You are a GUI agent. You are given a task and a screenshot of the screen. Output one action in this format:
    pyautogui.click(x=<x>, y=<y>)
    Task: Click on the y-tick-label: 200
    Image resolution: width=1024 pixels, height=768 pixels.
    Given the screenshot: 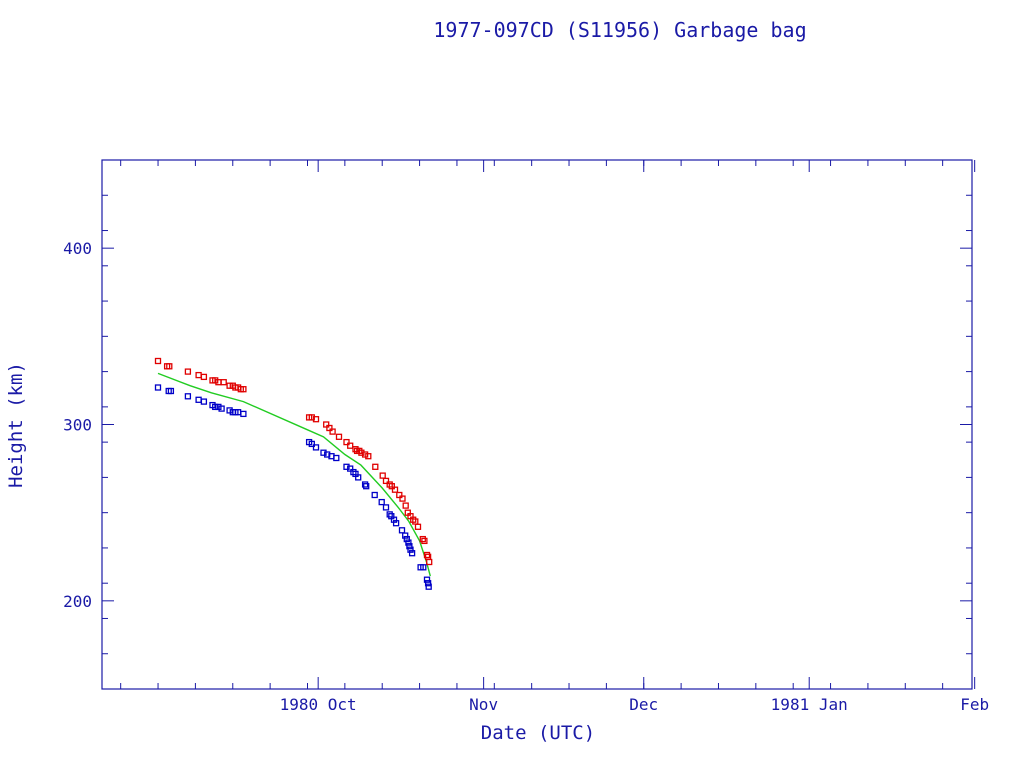 What is the action you would take?
    pyautogui.click(x=77, y=601)
    